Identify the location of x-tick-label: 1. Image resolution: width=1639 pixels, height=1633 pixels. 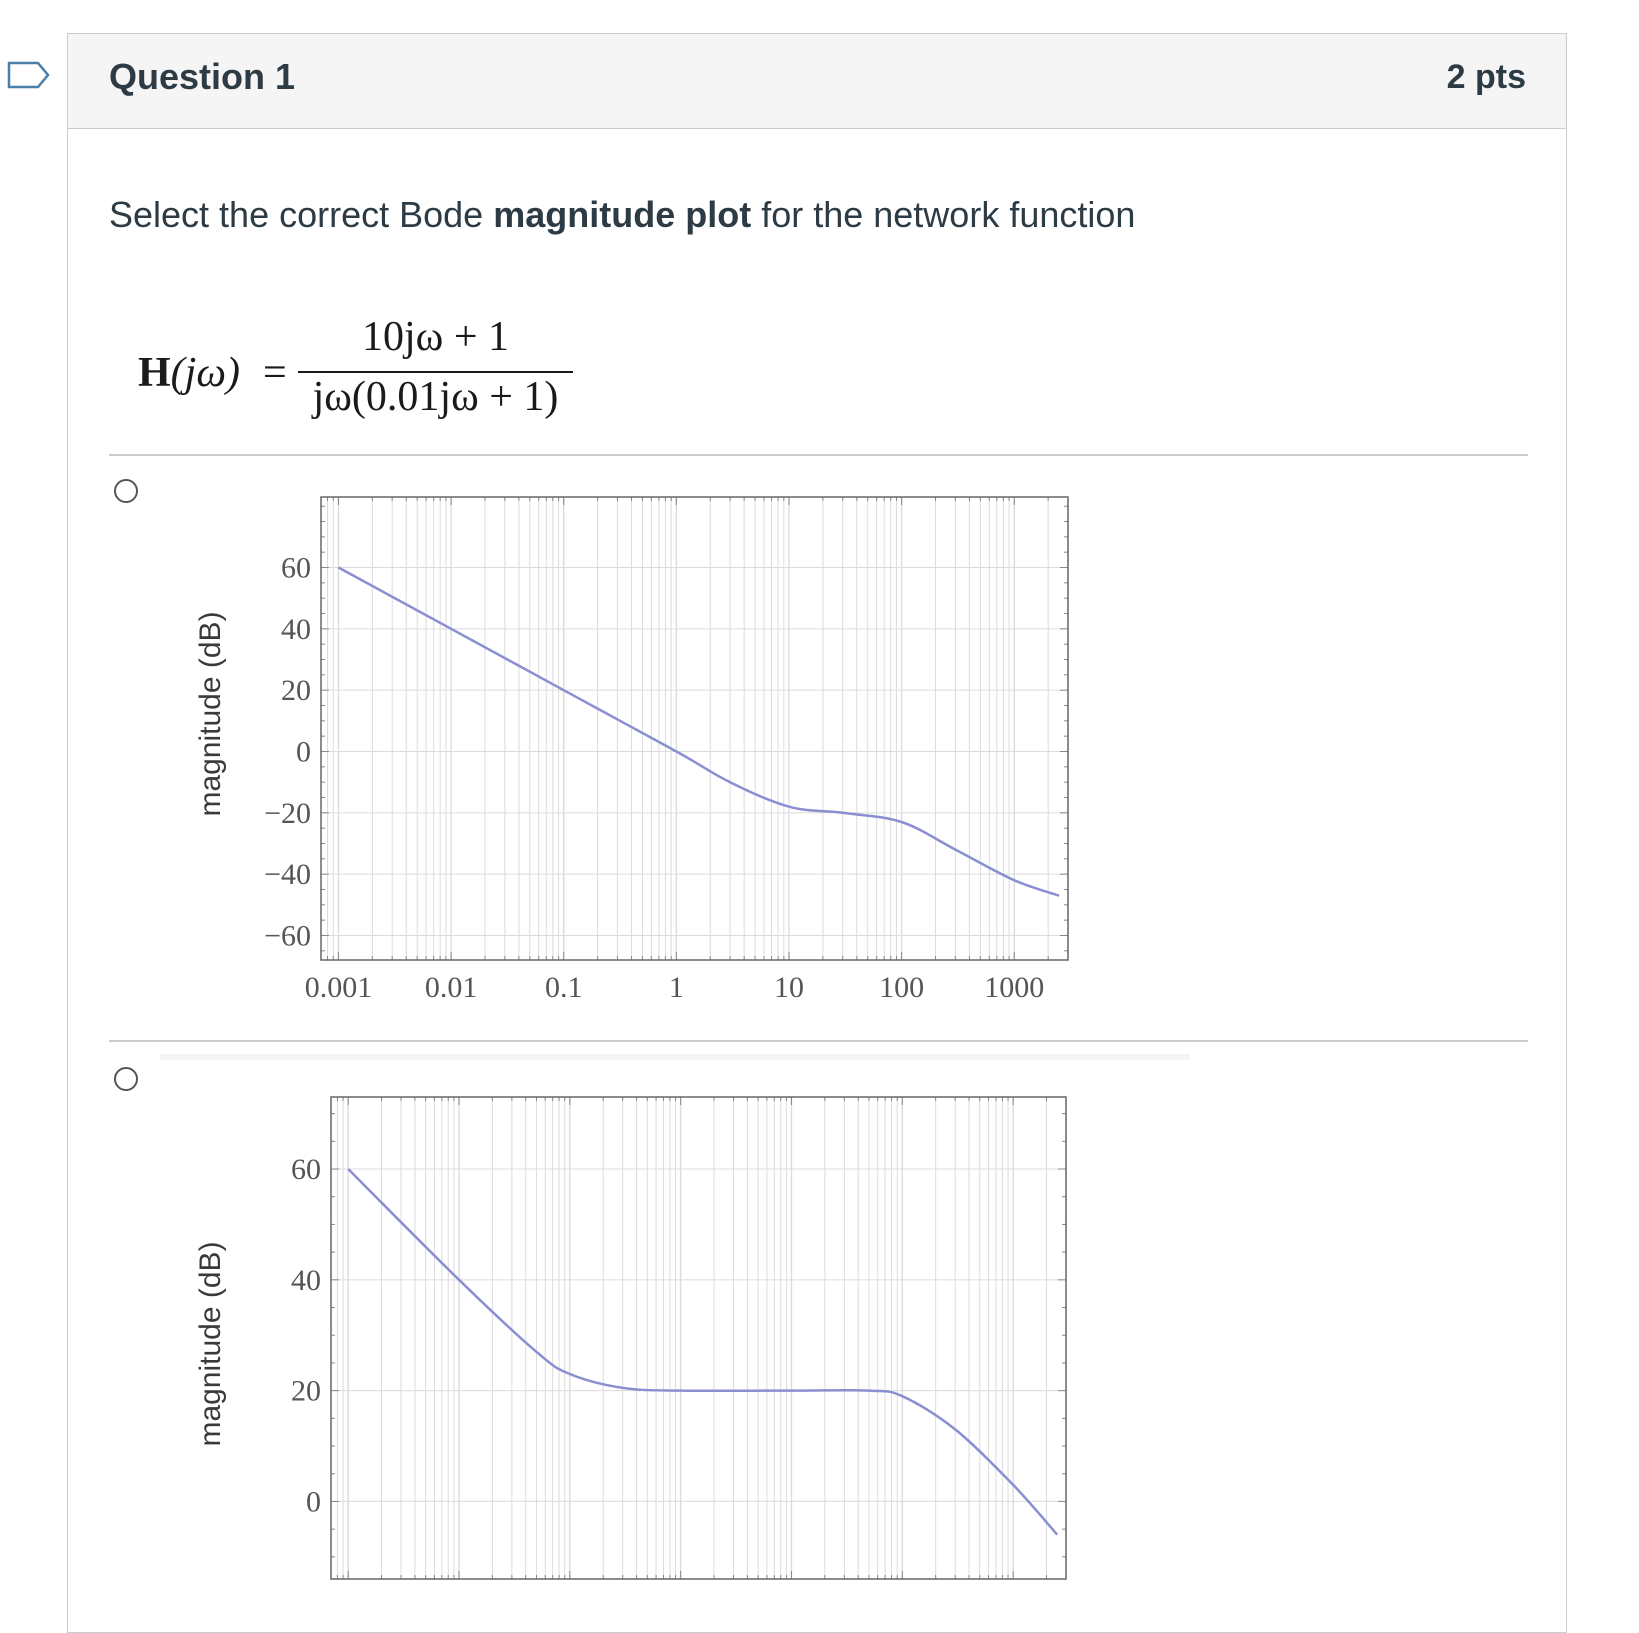
(676, 987).